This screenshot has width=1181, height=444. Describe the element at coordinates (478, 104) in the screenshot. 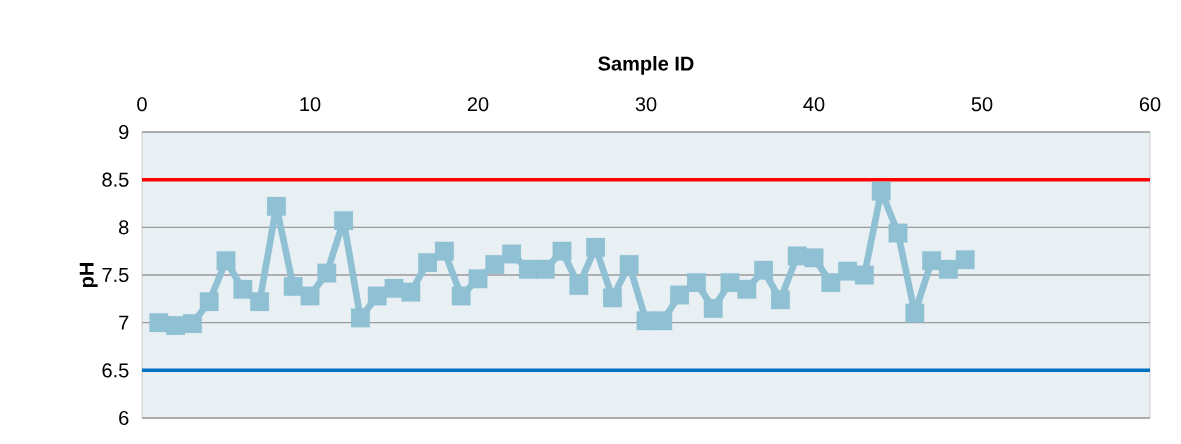

I see `x-tick-label: 20` at that location.